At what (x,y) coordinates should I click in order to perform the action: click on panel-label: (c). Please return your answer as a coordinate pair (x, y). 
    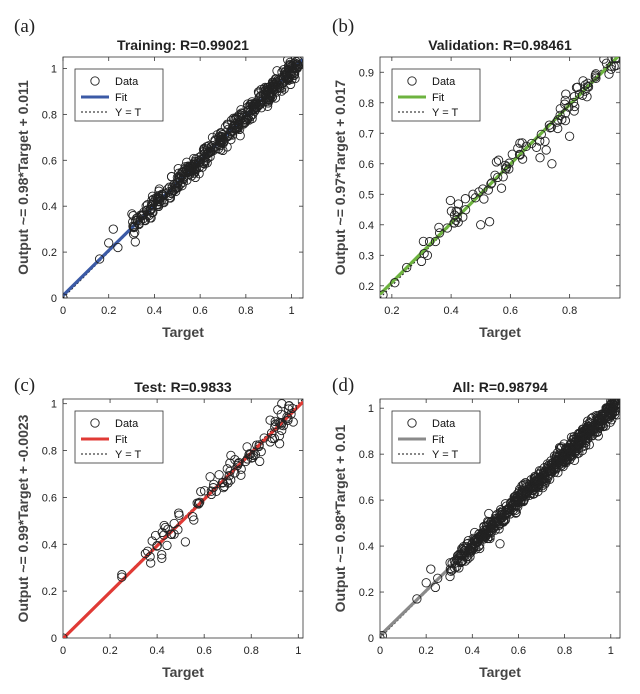
    Looking at the image, I should click on (24, 385).